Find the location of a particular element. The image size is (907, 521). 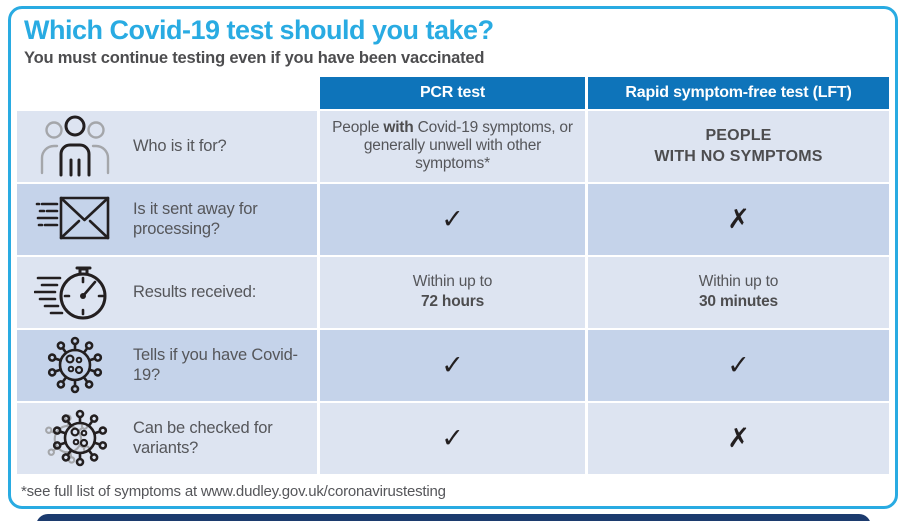

header-cell-lft: Rapid symptom-free test (LFT) is located at coordinates (738, 92).